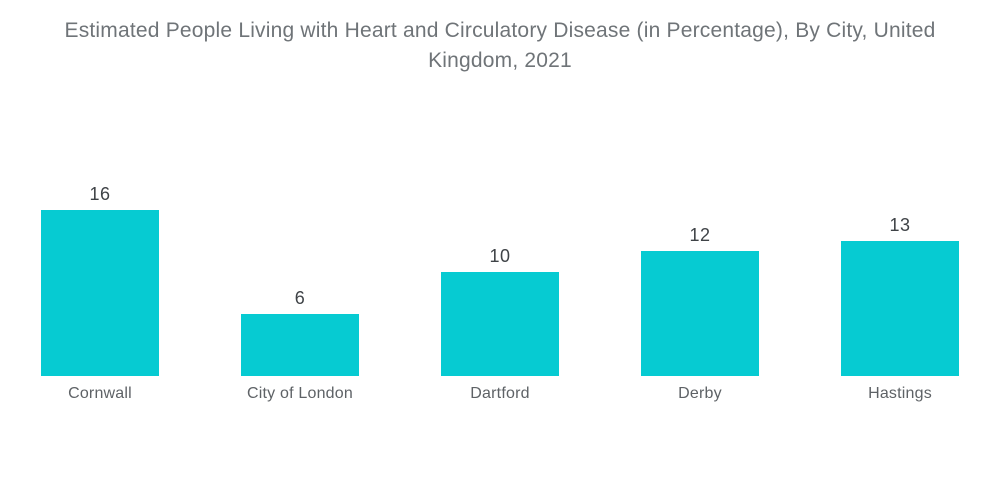 This screenshot has width=1000, height=504. I want to click on bar-zone-cornwall: 16, so click(100, 256).